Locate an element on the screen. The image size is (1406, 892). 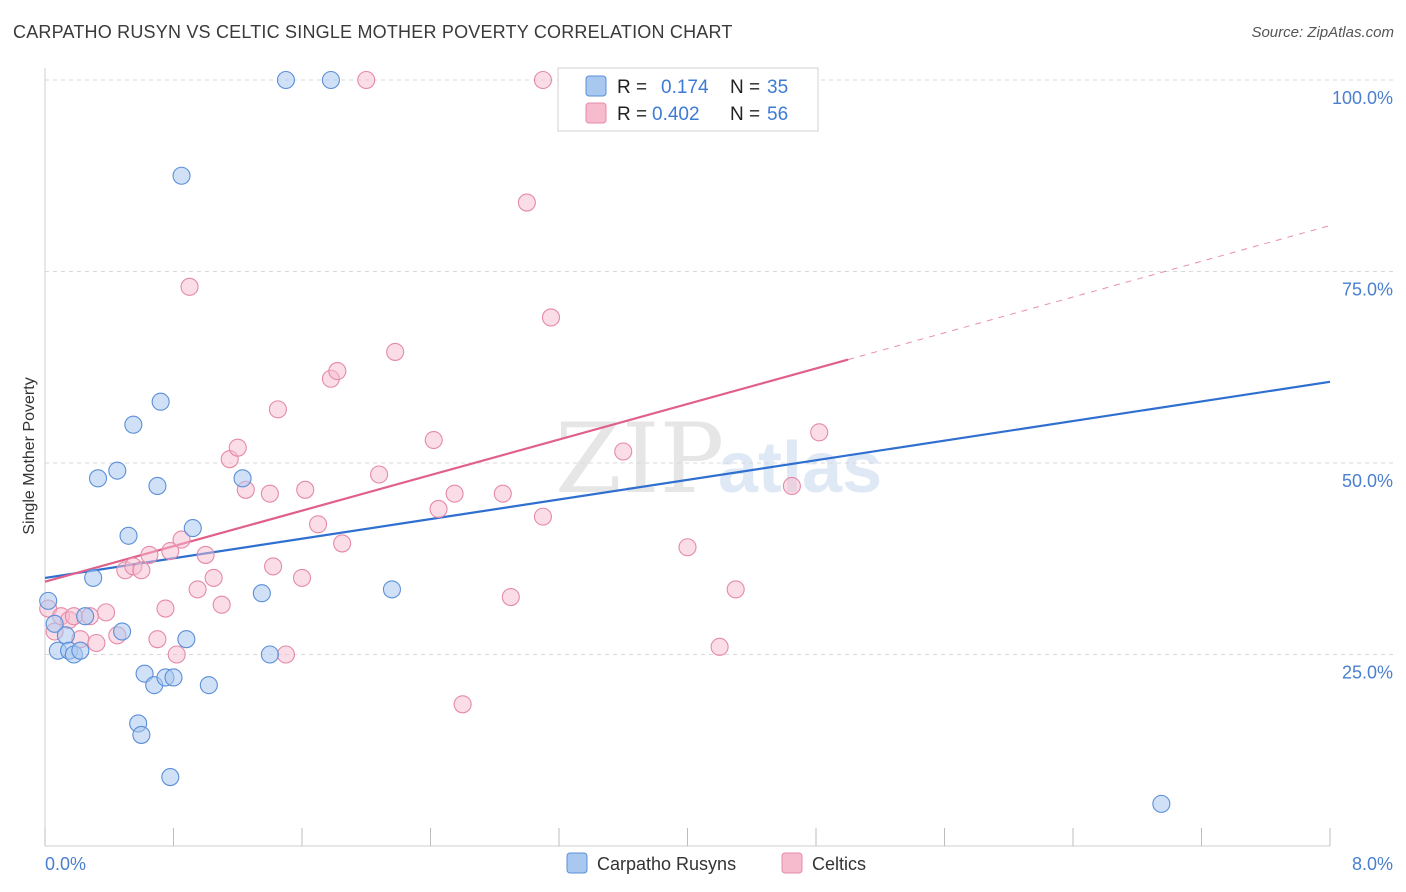
legend-n-label-1: N = is located at coordinates (745, 87).